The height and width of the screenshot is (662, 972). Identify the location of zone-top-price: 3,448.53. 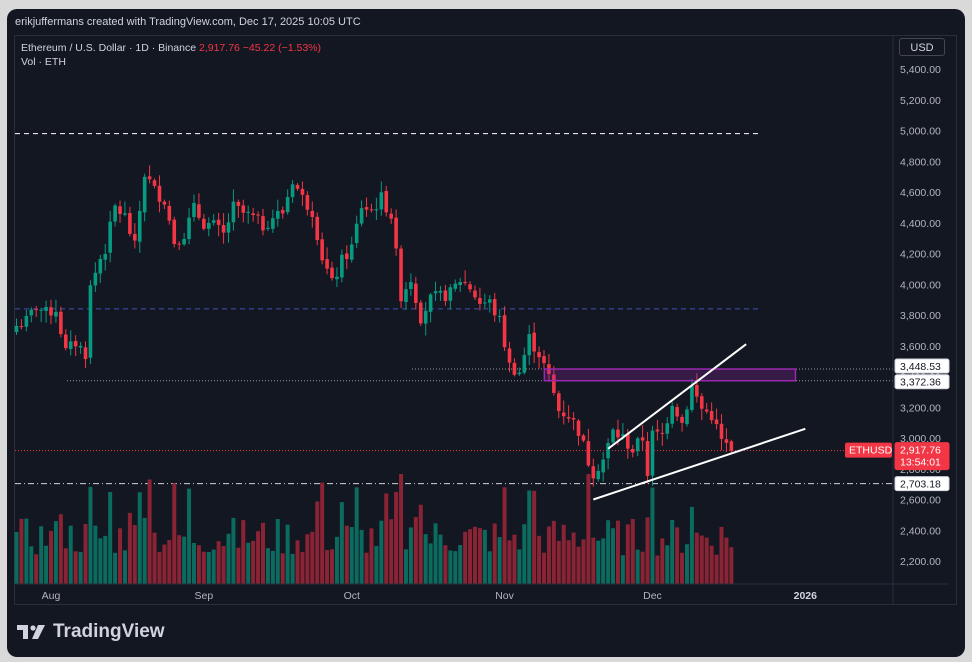
(920, 367).